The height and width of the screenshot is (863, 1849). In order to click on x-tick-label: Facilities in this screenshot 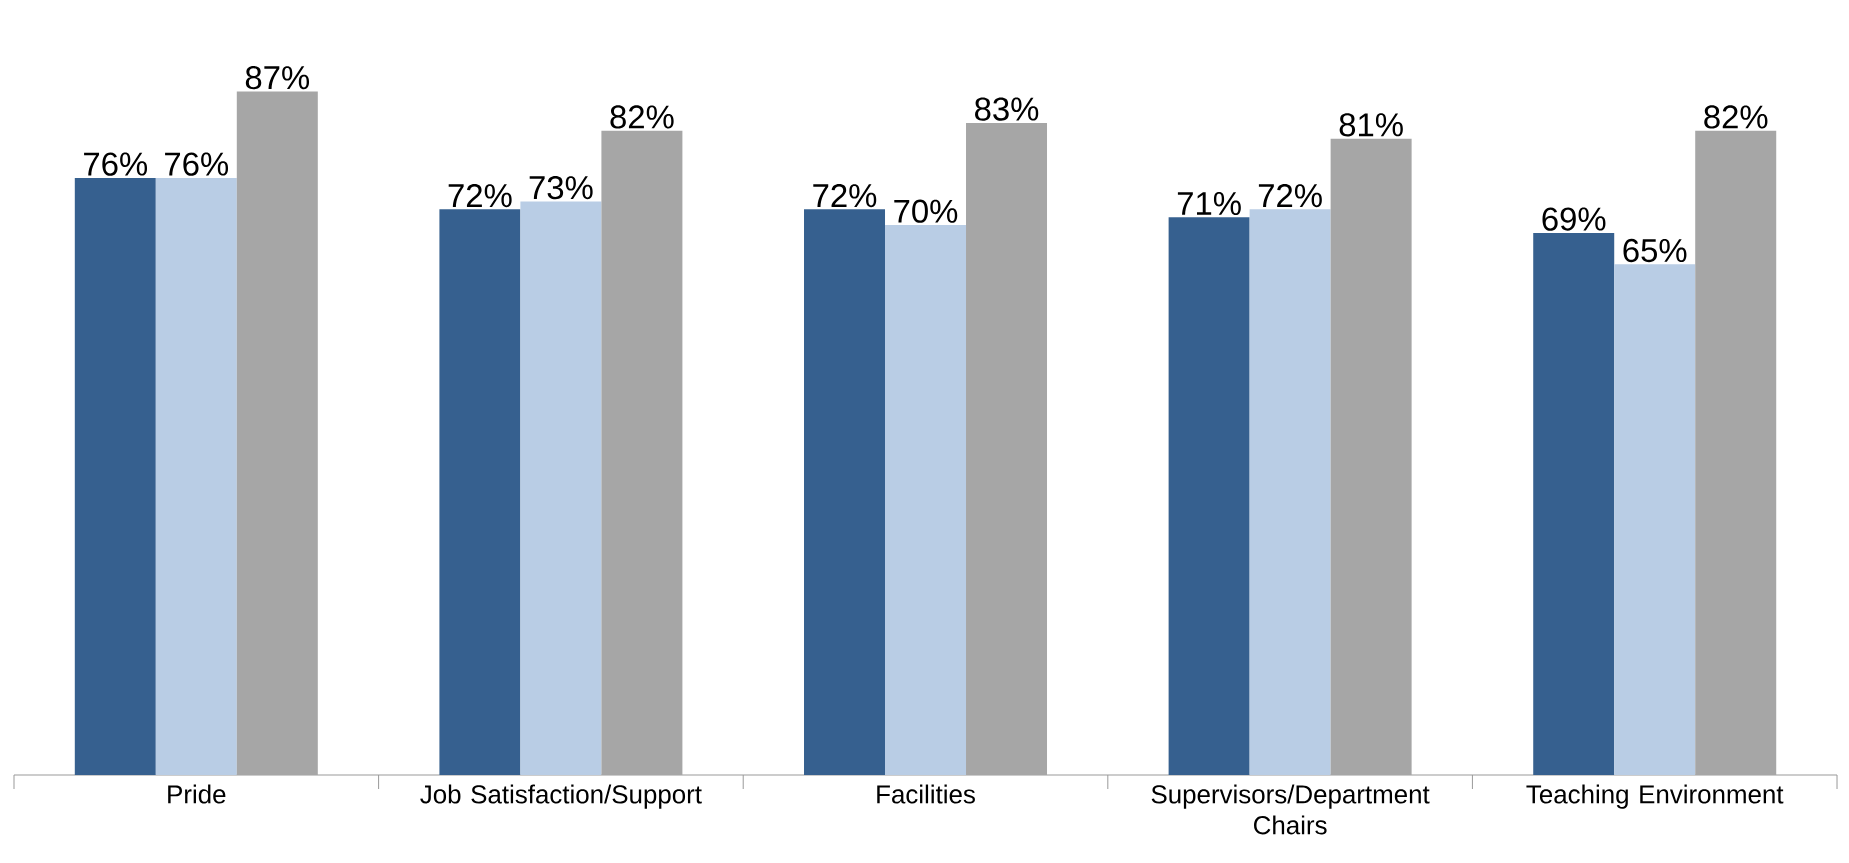, I will do `click(926, 794)`.